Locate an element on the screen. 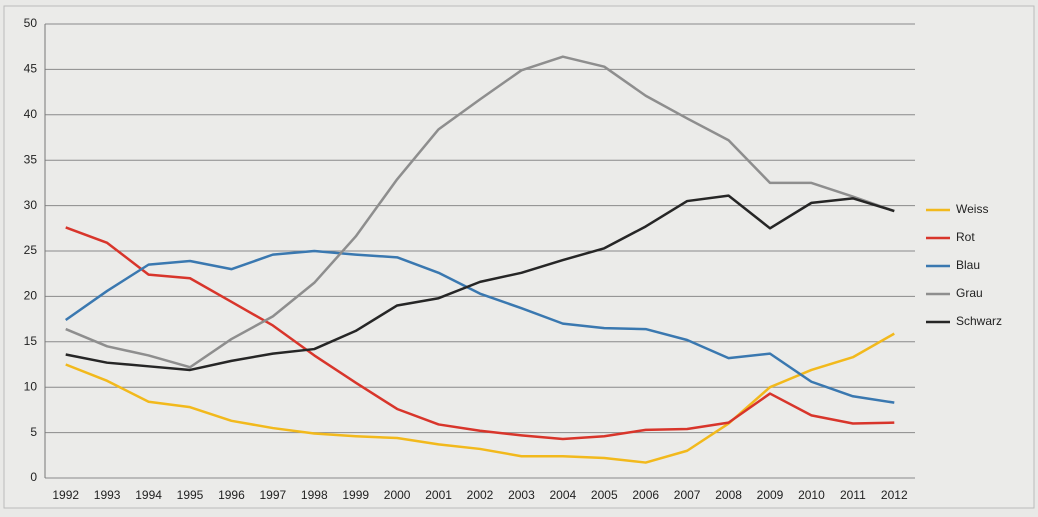  legend-label: Schwarz is located at coordinates (979, 321).